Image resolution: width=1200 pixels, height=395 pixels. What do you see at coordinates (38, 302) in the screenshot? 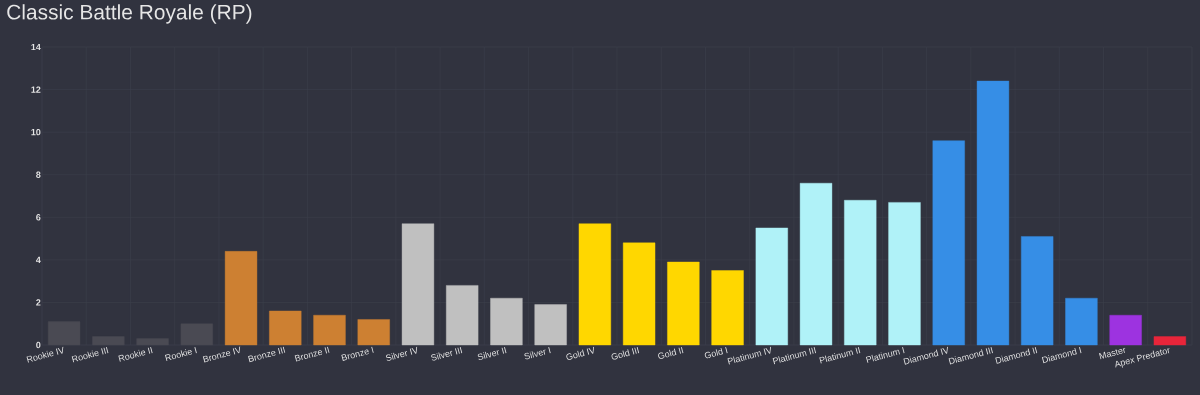
I see `y-tick-label: 2` at bounding box center [38, 302].